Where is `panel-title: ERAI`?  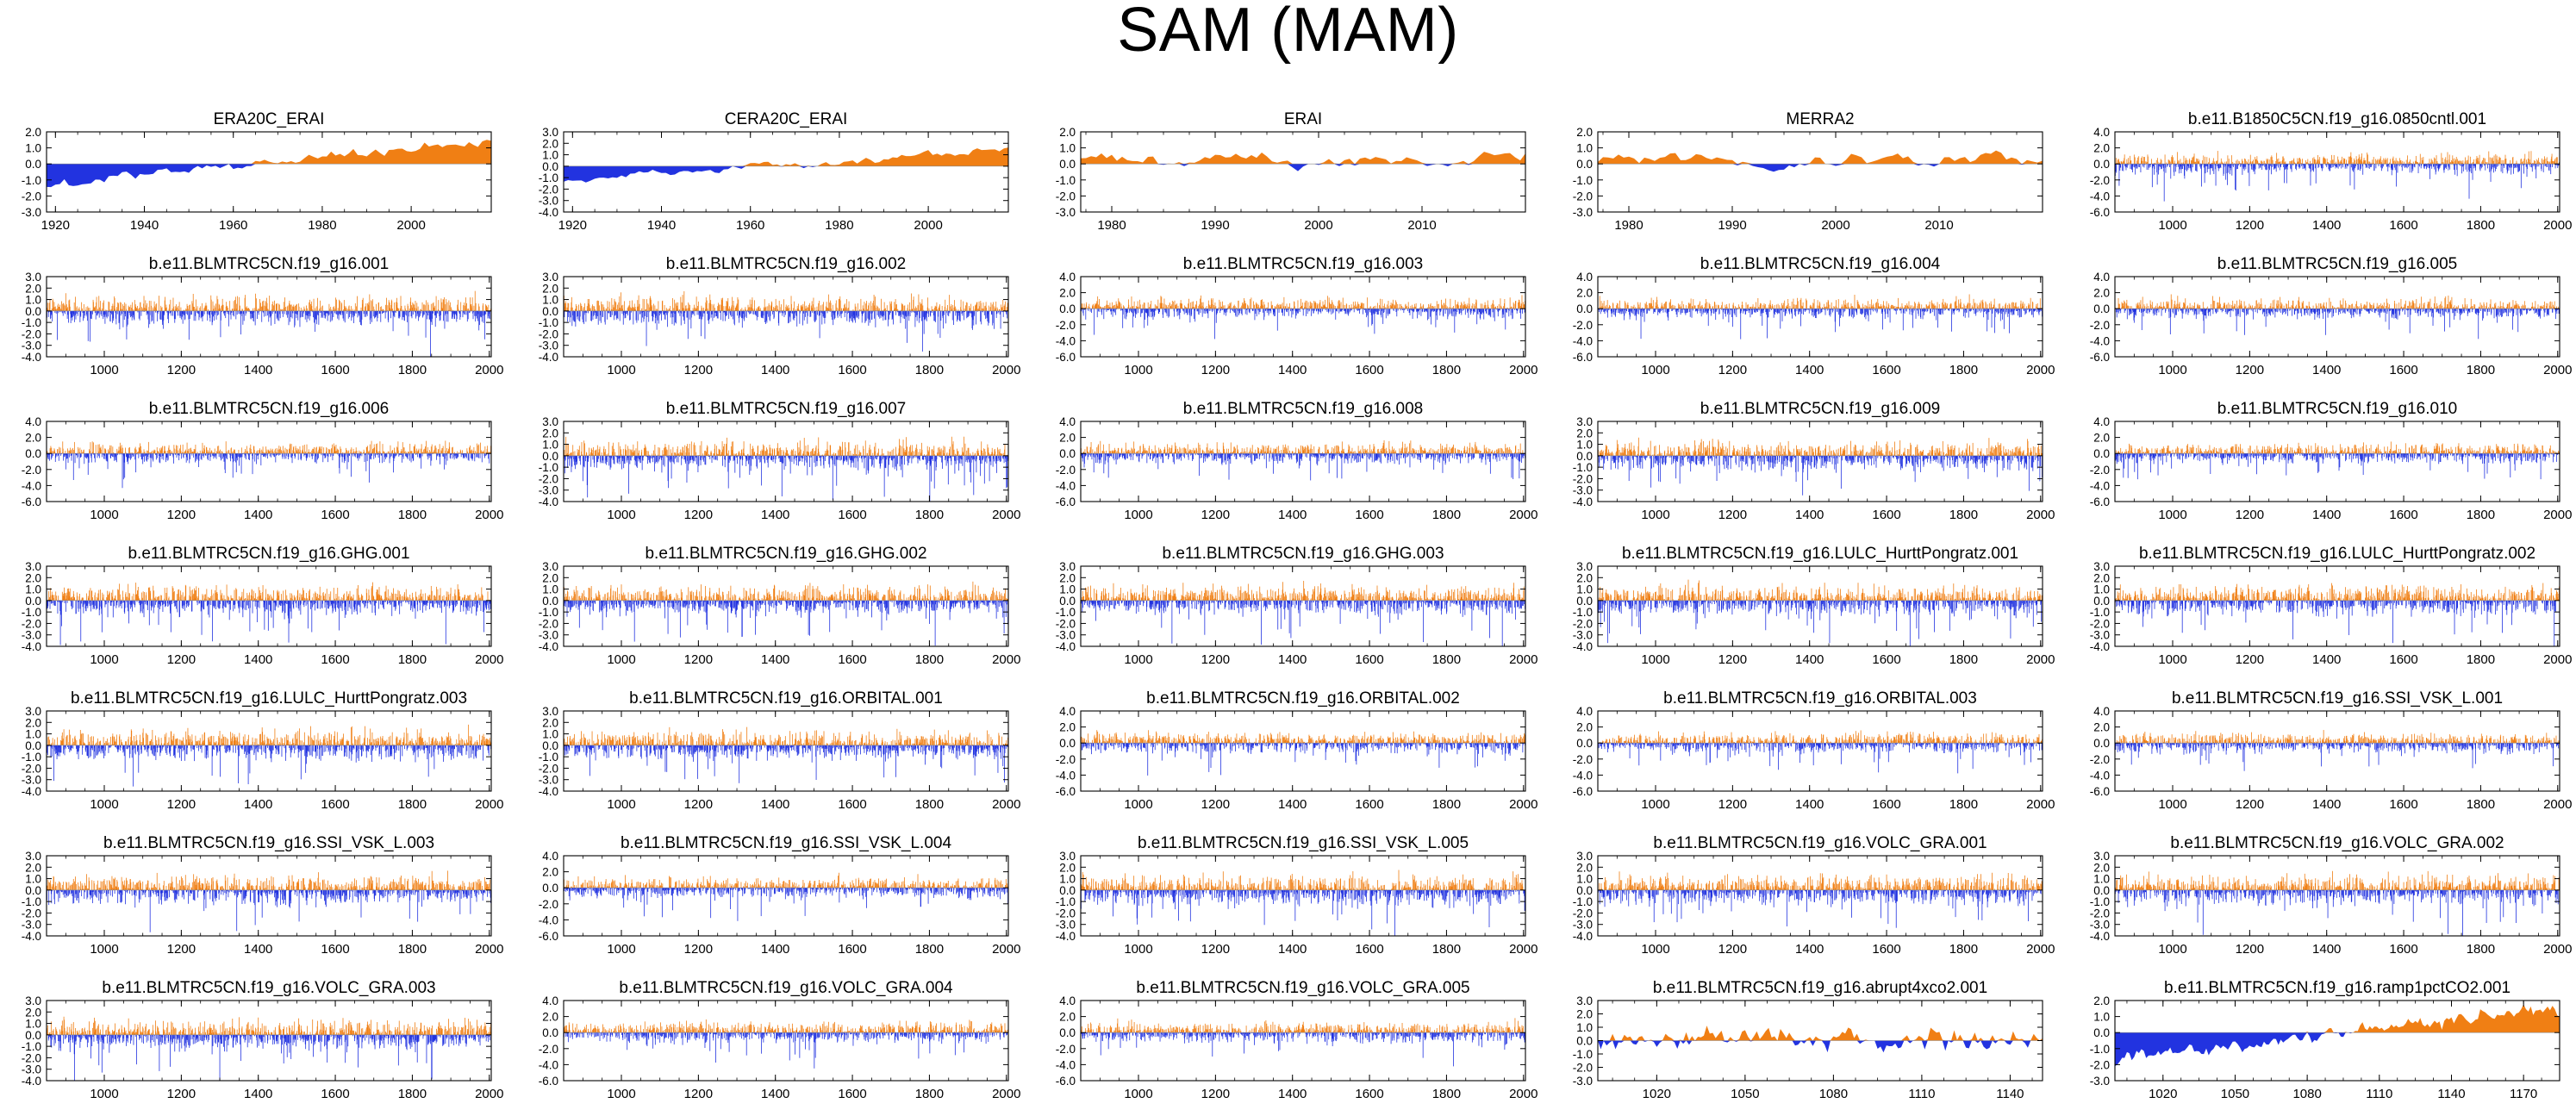
panel-title: ERAI is located at coordinates (1303, 119).